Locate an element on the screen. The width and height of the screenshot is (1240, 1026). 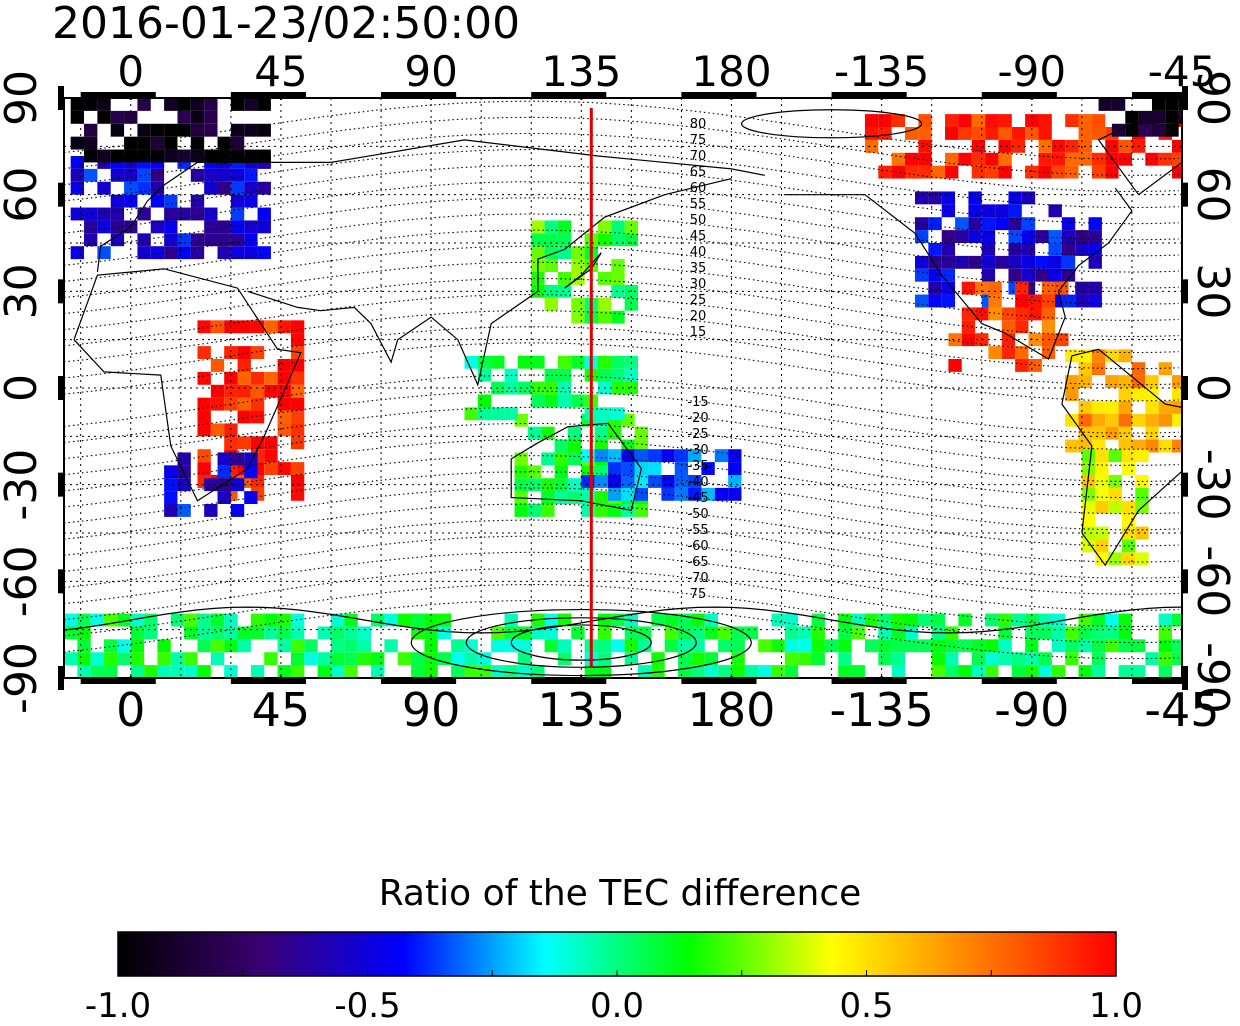
contour-label: -50 is located at coordinates (697, 514).